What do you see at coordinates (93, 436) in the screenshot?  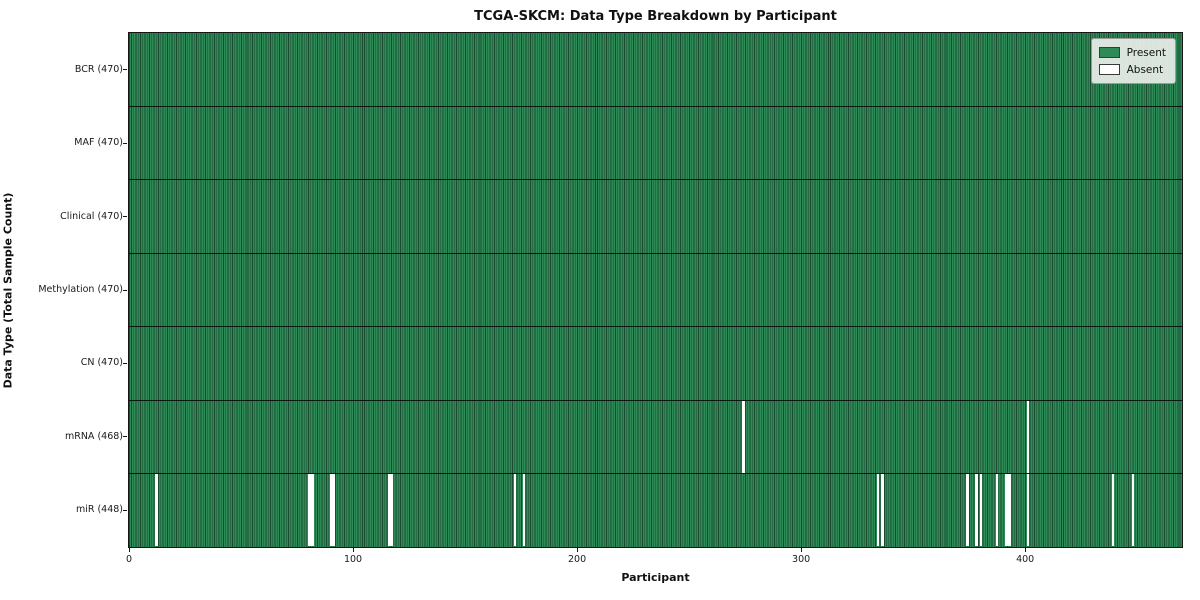 I see `y-tick-label-mRNA: mRNA (468)` at bounding box center [93, 436].